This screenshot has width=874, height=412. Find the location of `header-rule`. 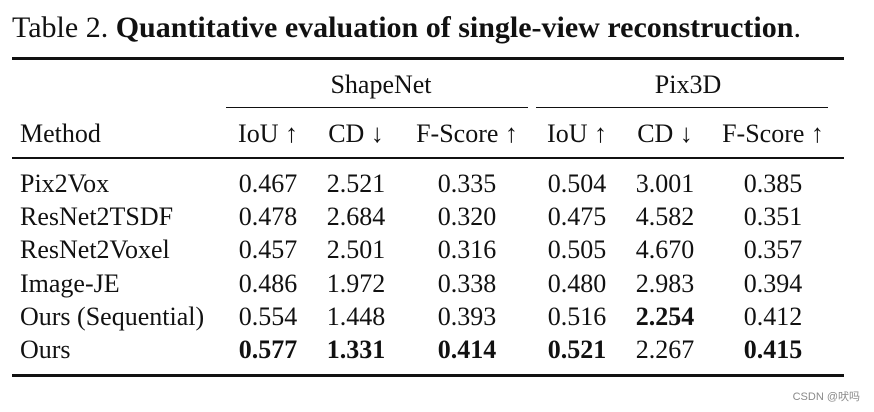

header-rule is located at coordinates (428, 158).